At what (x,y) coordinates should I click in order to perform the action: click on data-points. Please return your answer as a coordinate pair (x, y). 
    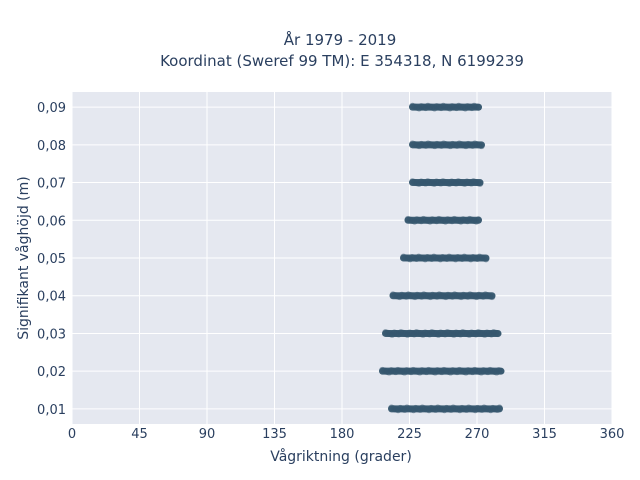
    Looking at the image, I should click on (442, 258).